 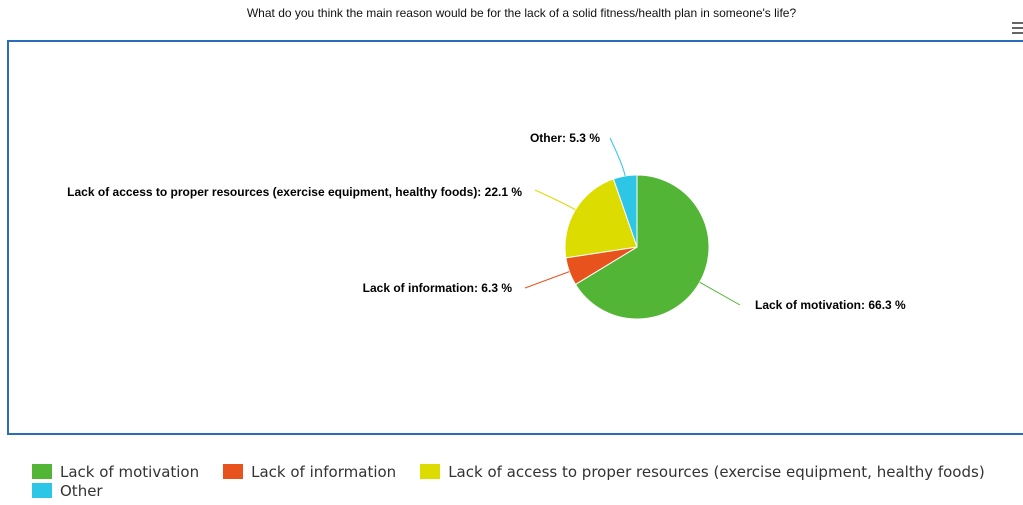 What do you see at coordinates (565, 138) in the screenshot?
I see `slice-data-label: Other: 5.3 %` at bounding box center [565, 138].